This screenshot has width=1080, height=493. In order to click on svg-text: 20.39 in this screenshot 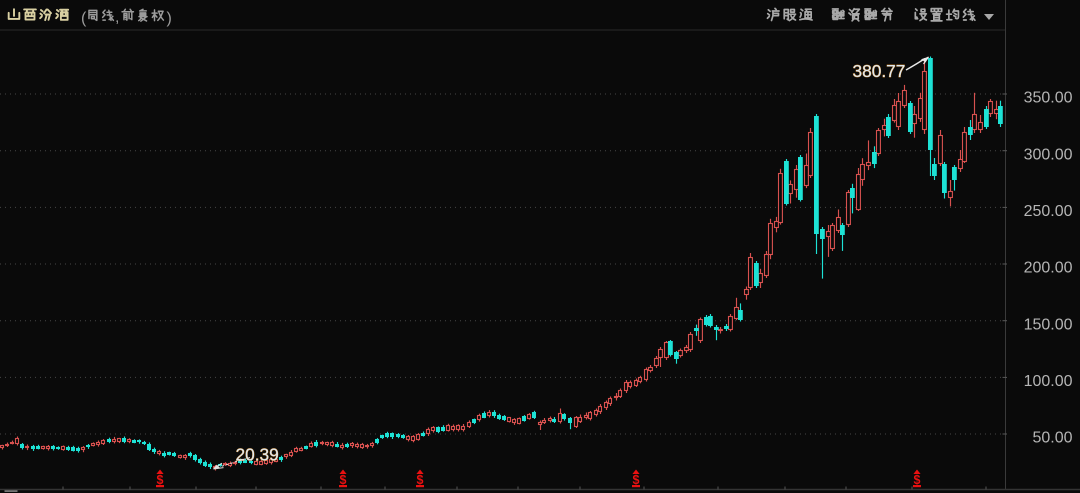, I will do `click(257, 455)`.